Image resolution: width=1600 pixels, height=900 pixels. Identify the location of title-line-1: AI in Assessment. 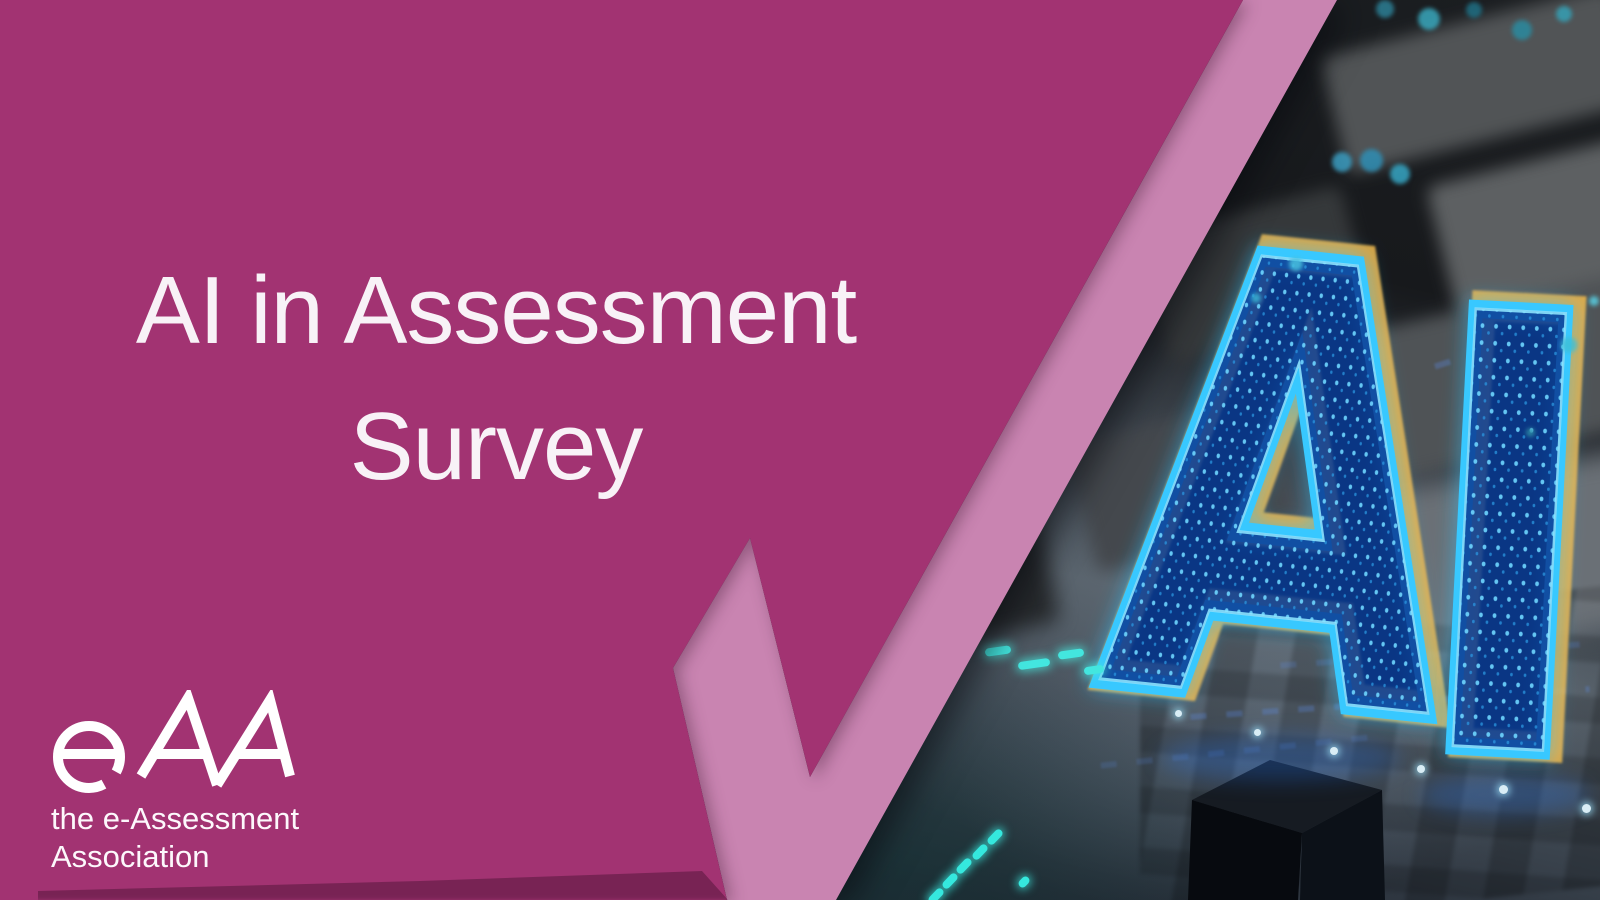
(496, 310).